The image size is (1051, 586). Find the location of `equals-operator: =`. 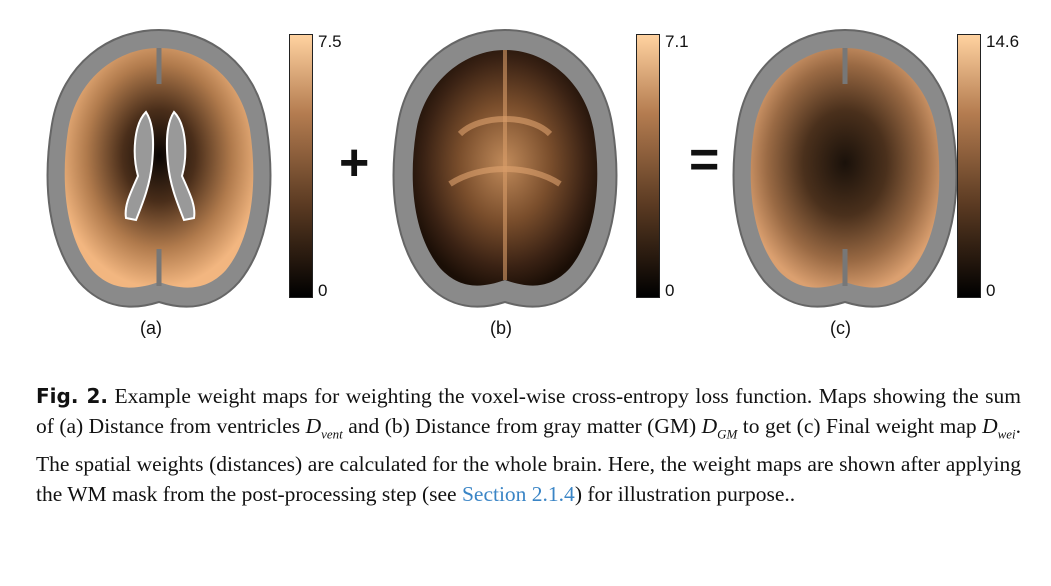

equals-operator: = is located at coordinates (704, 160).